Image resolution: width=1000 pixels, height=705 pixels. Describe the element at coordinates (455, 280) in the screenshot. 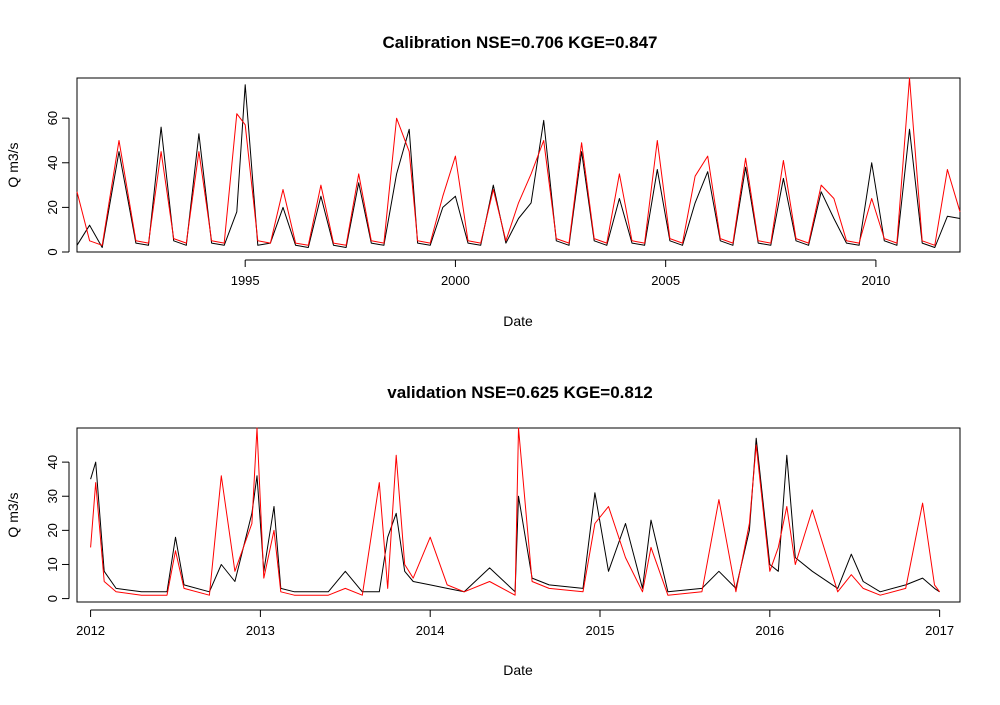

I see `calibration-x-tick-label: 2000` at that location.